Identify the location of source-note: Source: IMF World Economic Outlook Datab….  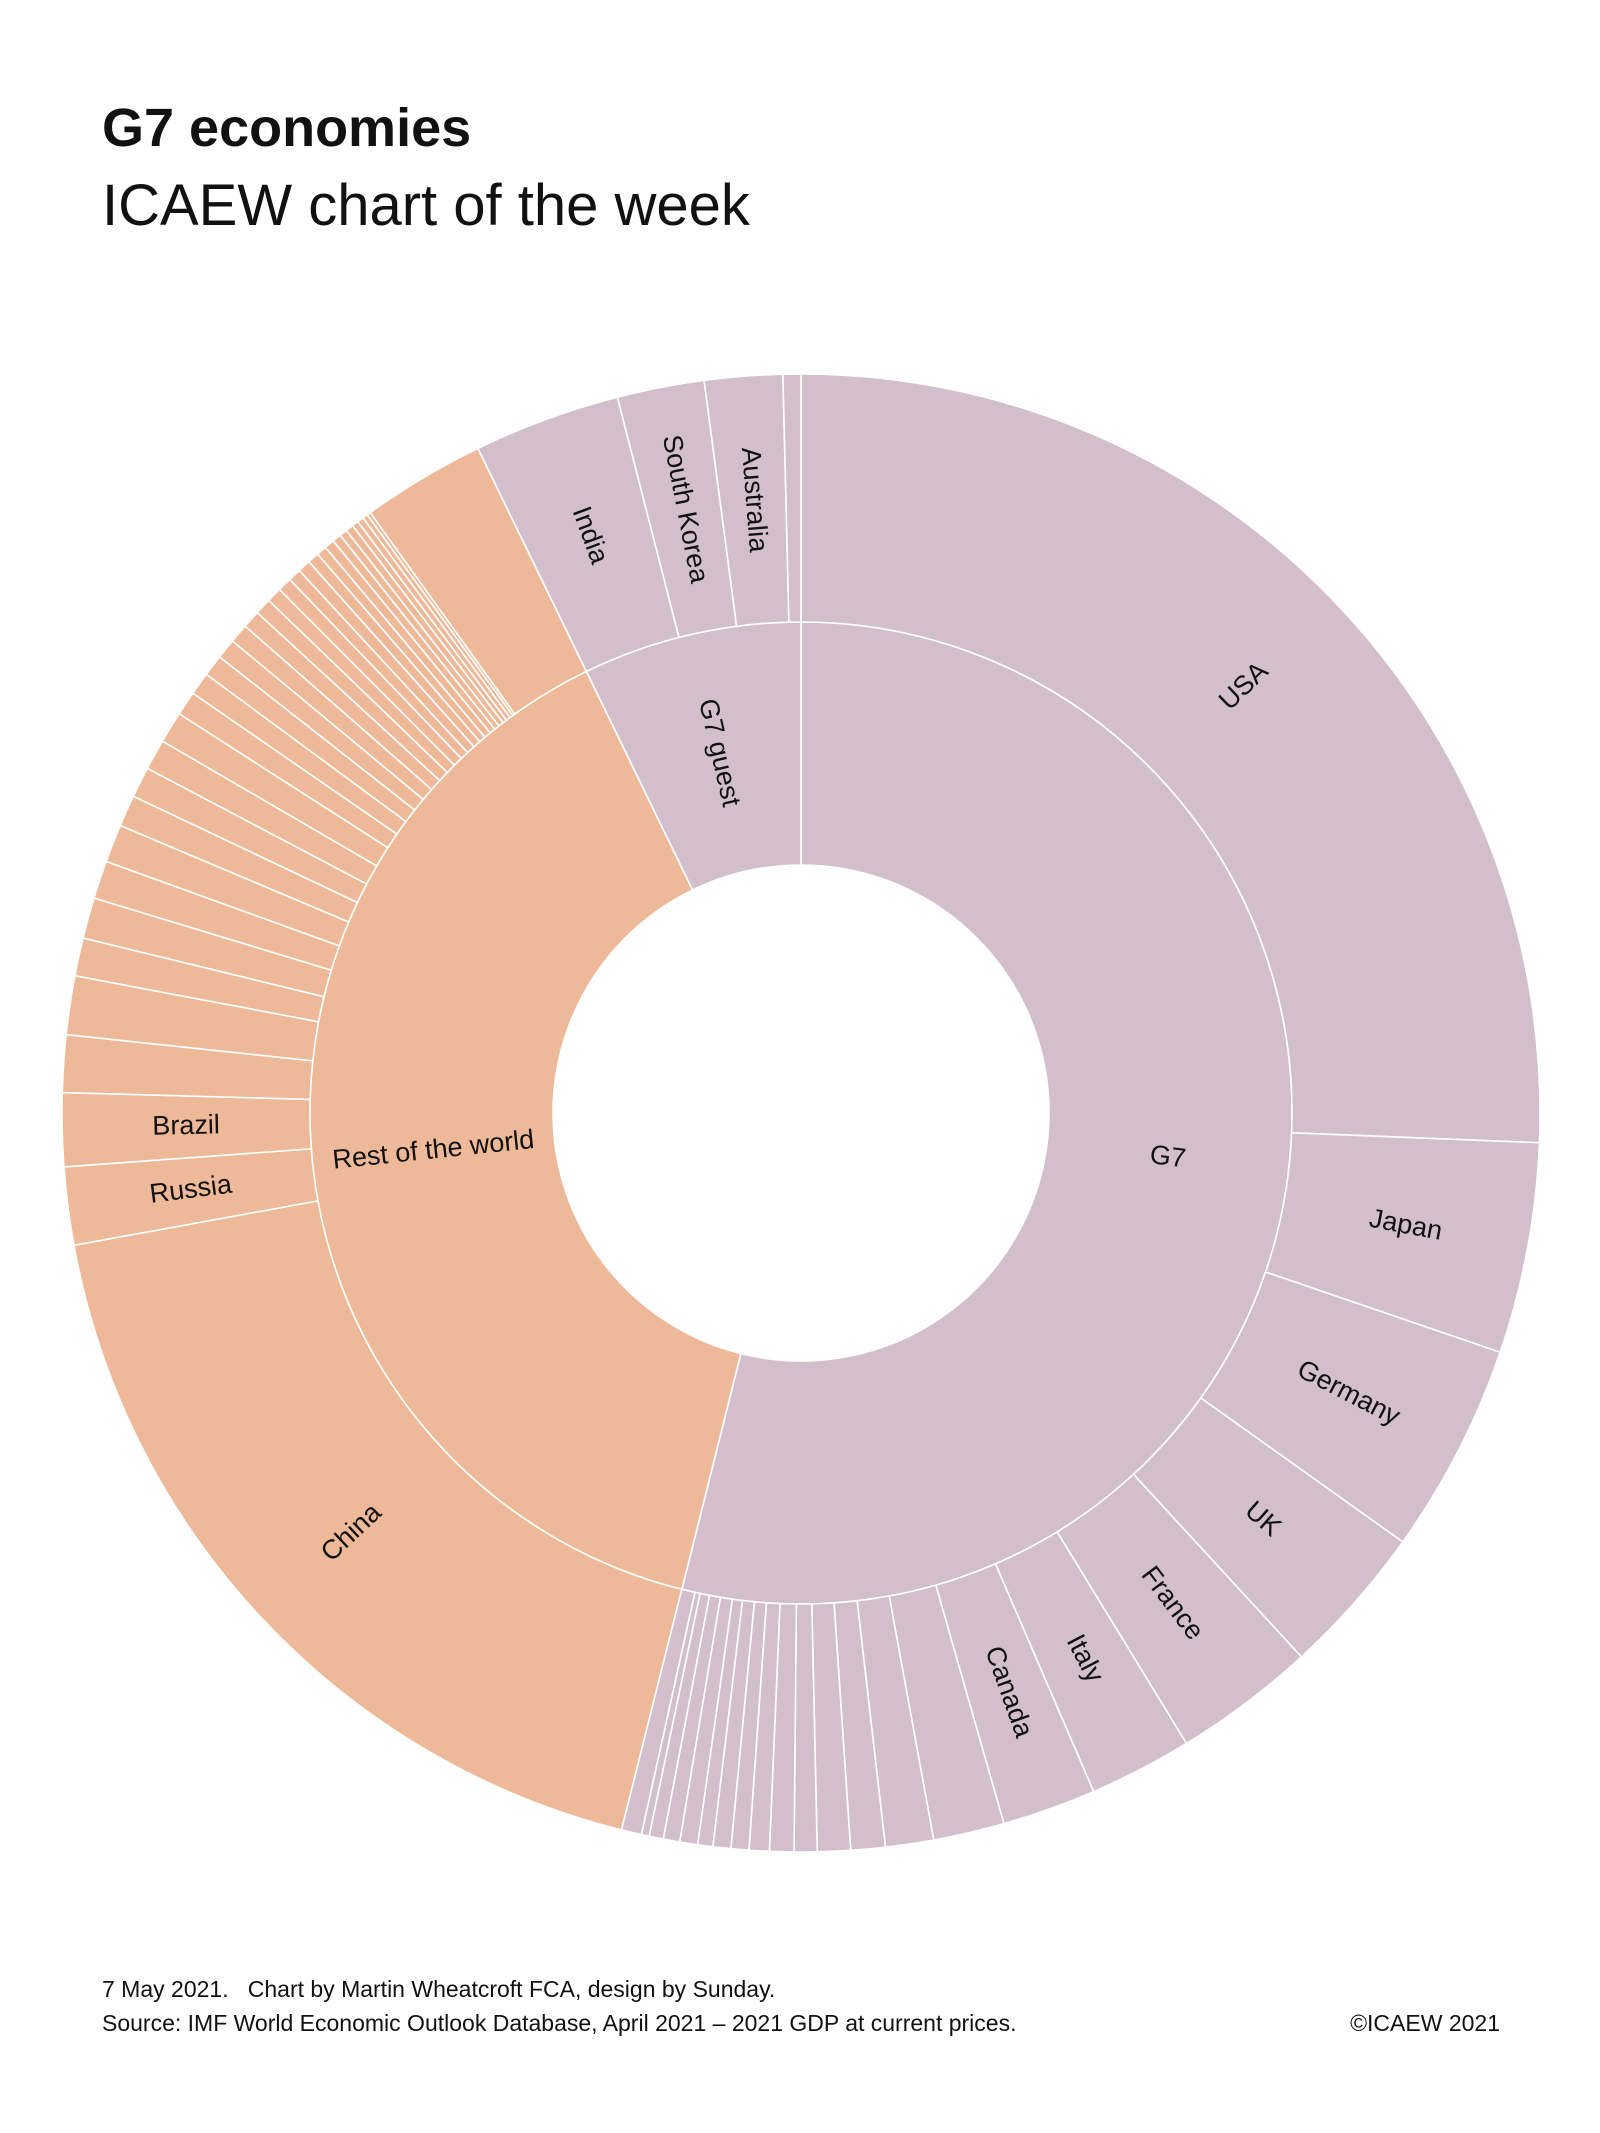
(559, 2023).